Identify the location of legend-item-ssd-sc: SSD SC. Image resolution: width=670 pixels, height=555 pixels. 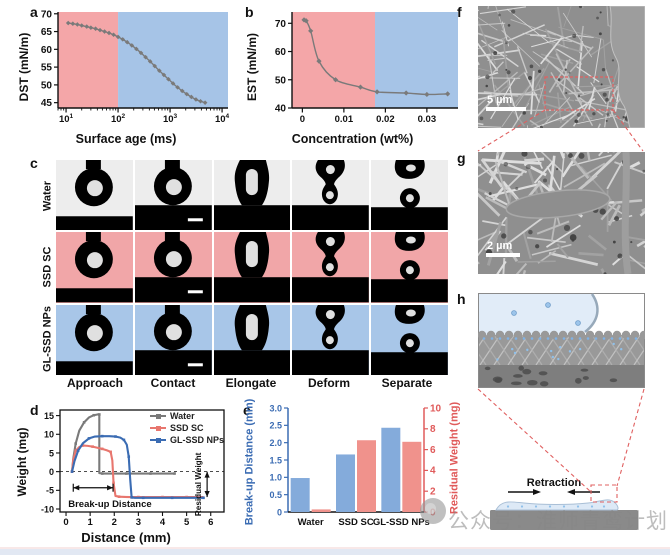
(187, 428).